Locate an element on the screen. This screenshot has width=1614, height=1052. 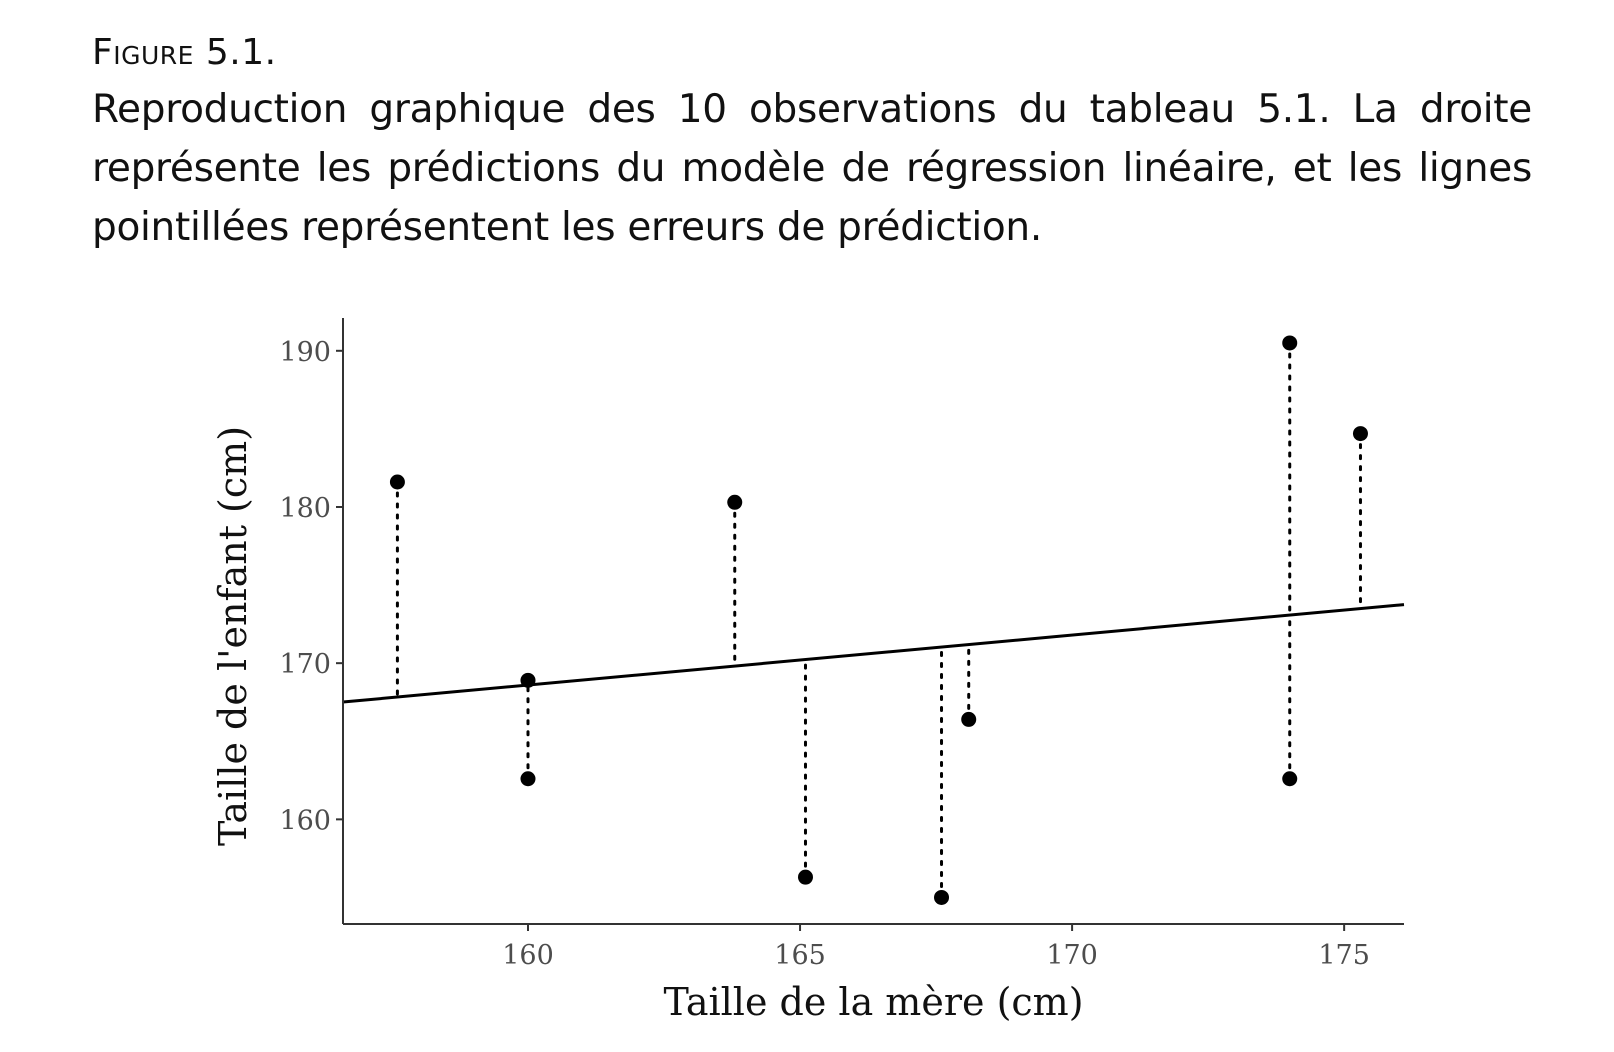
y-tick-label: 190 is located at coordinates (305, 352).